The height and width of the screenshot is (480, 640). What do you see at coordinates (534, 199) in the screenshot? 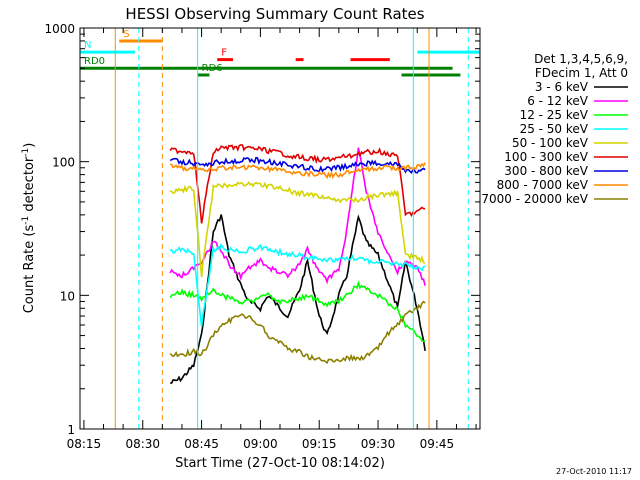
I see `legend-label-7000-20000kev: 7000 - 20000 keV` at bounding box center [534, 199].